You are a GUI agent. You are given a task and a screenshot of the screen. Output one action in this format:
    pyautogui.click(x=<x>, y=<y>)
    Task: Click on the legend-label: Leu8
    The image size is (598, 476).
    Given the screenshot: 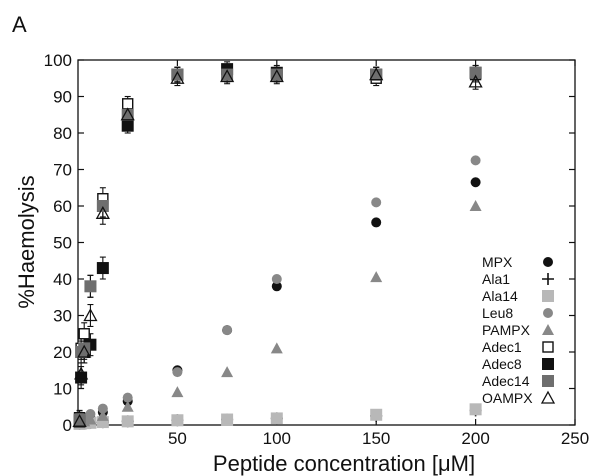 What is the action you would take?
    pyautogui.click(x=497, y=313)
    